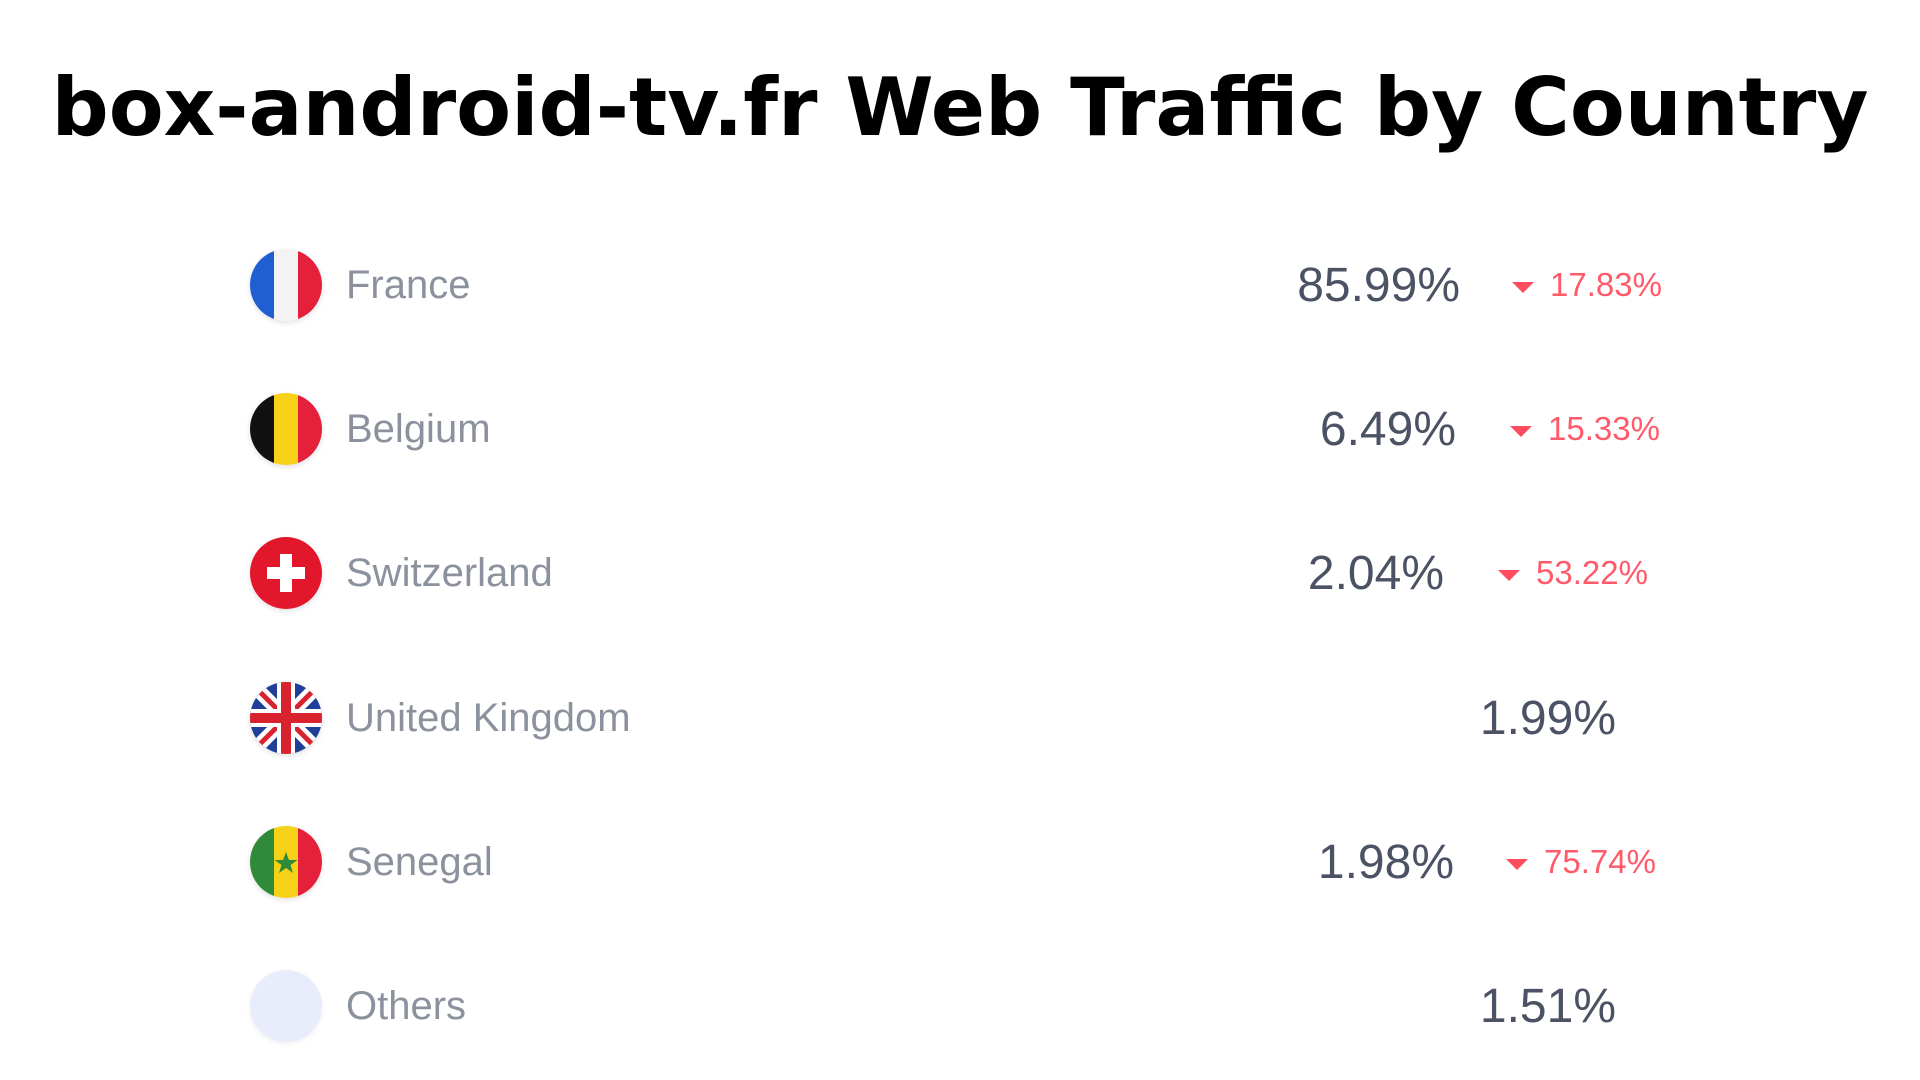 This screenshot has height=1080, width=1920. Describe the element at coordinates (286, 573) in the screenshot. I see `switzerland-flag-icon` at that location.